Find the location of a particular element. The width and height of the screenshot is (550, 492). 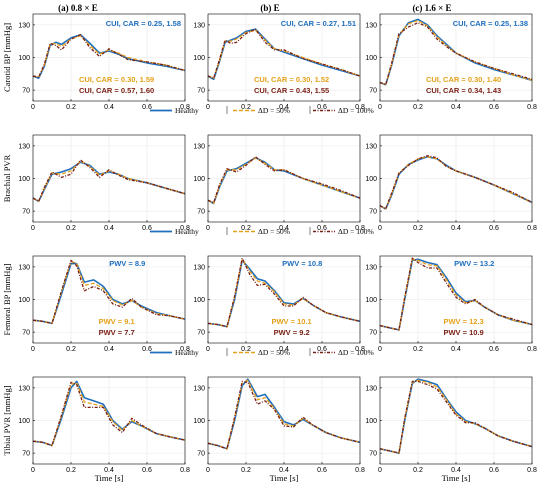

row-label-0: Carotid BP [mmHg] is located at coordinates (7, 57).